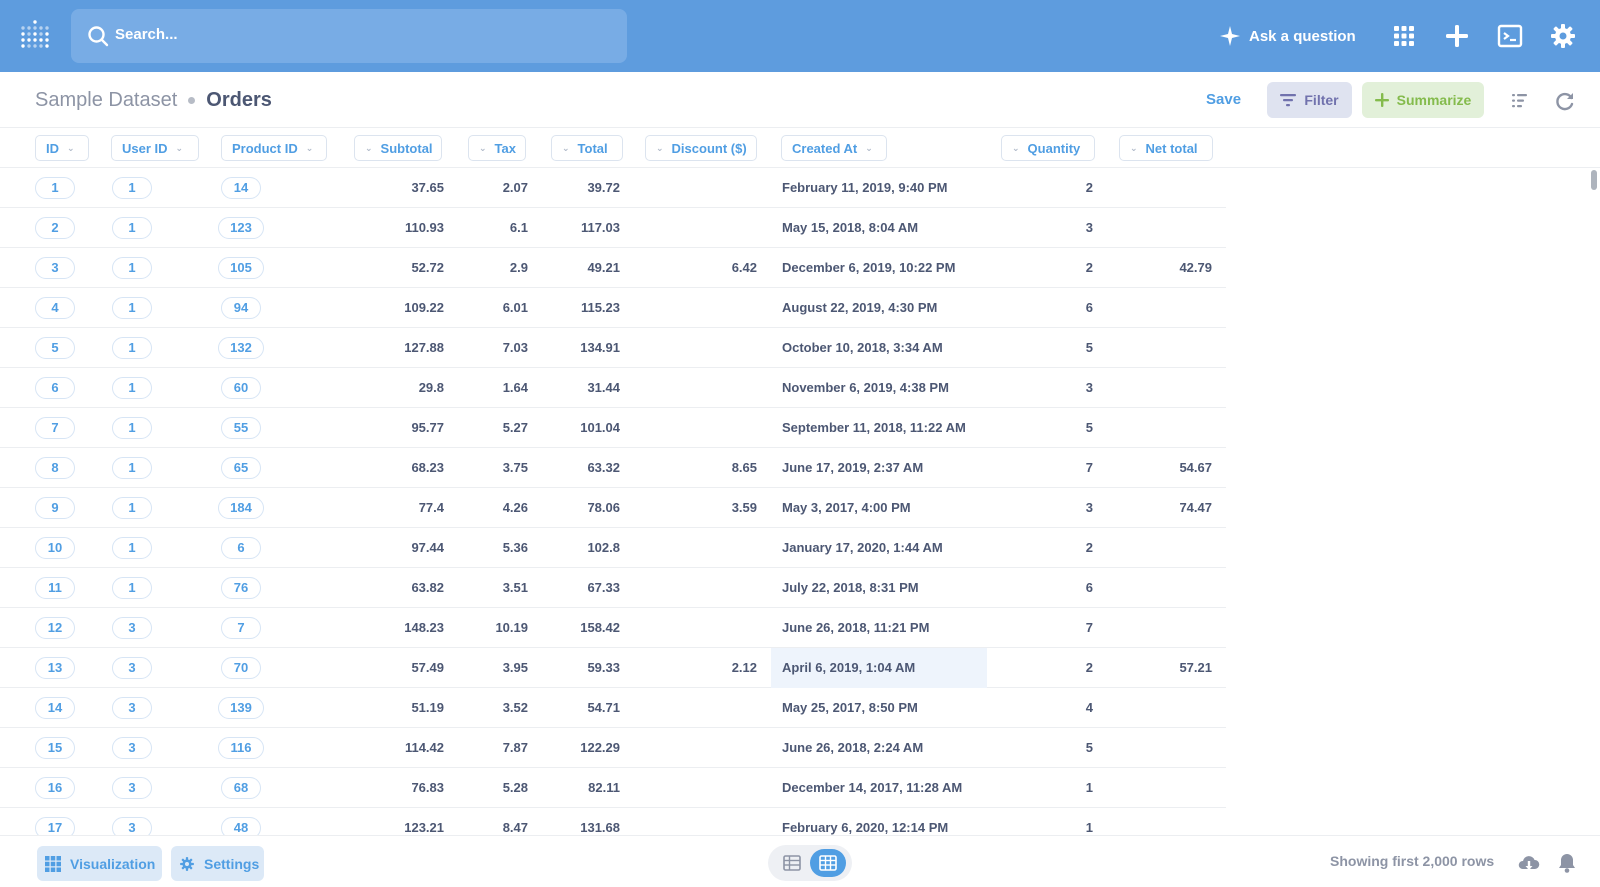 This screenshot has height=887, width=1600. What do you see at coordinates (515, 387) in the screenshot?
I see `col-tax-cell: 1.64` at bounding box center [515, 387].